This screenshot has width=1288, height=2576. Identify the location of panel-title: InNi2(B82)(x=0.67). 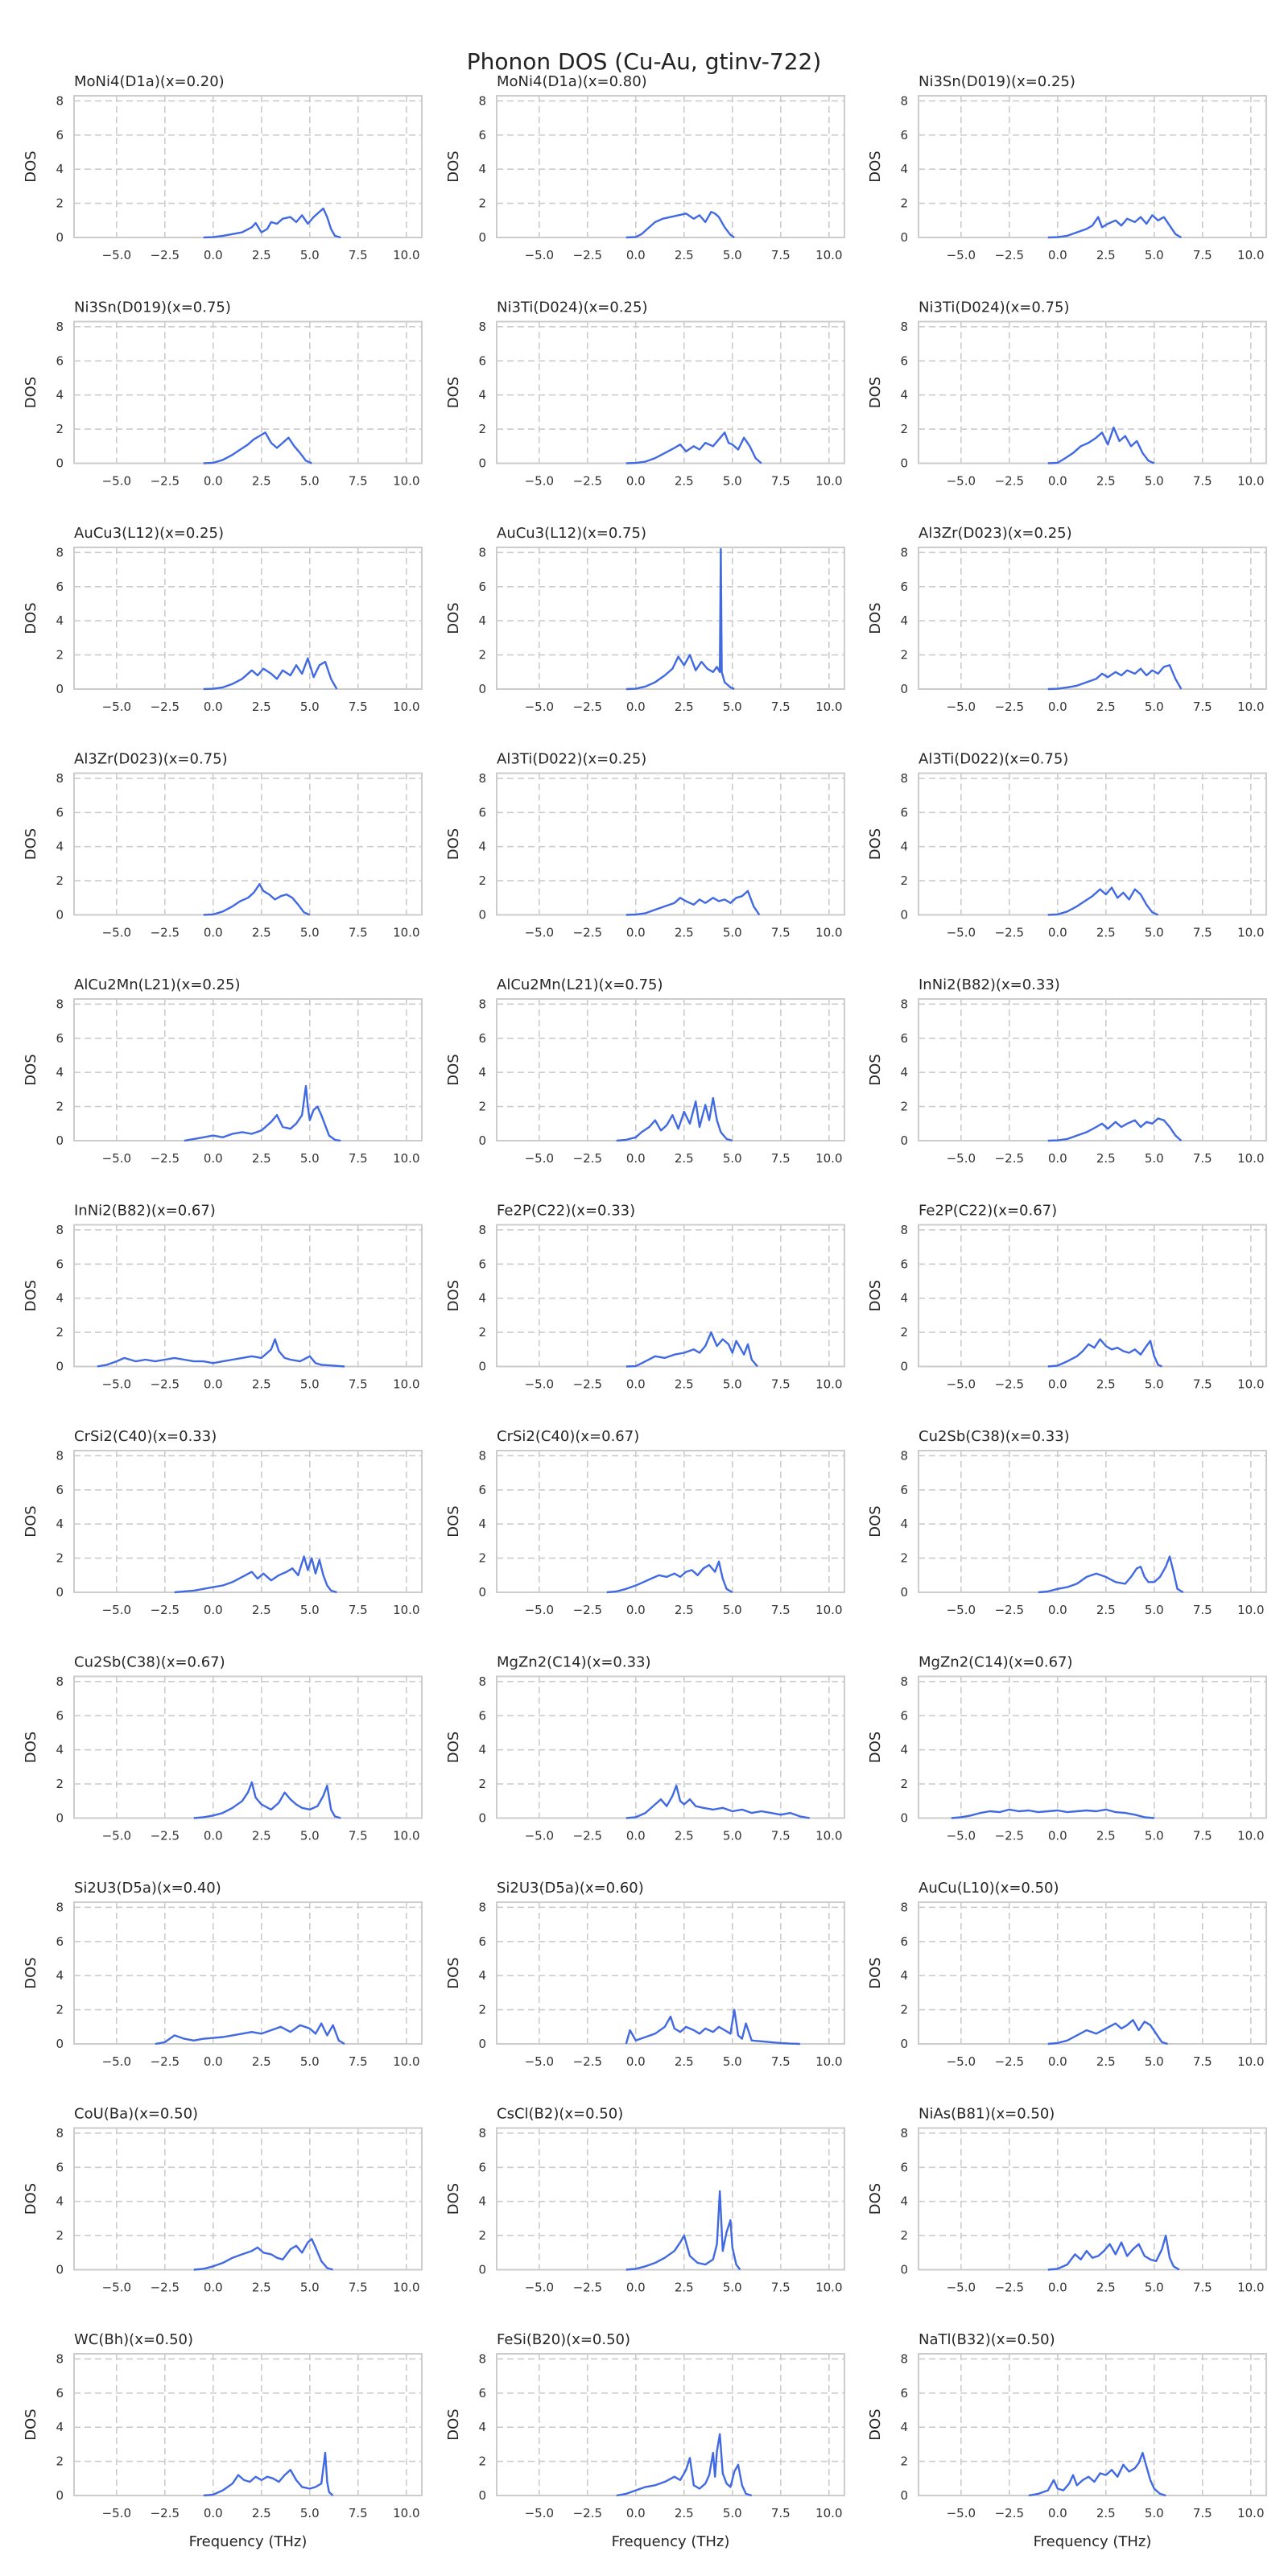
(145, 1211).